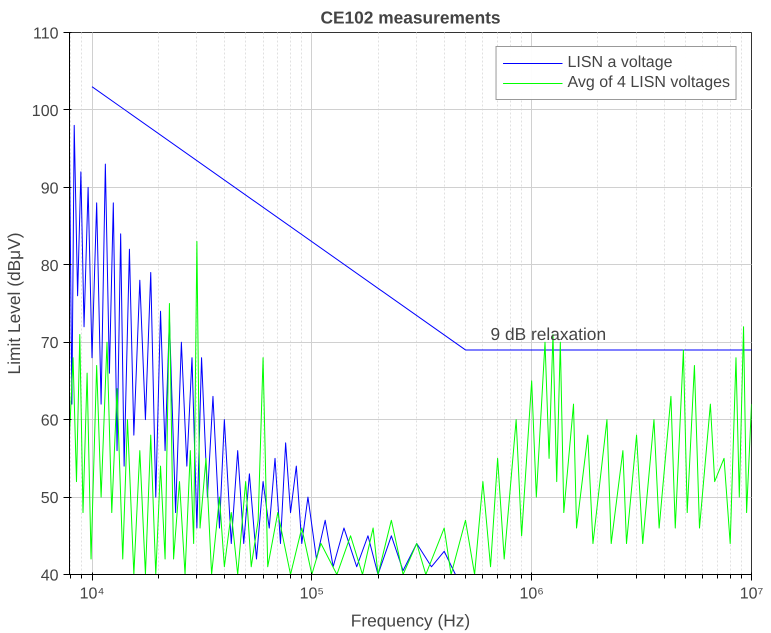 This screenshot has width=771, height=633. I want to click on y-tick-label: 90, so click(49, 189).